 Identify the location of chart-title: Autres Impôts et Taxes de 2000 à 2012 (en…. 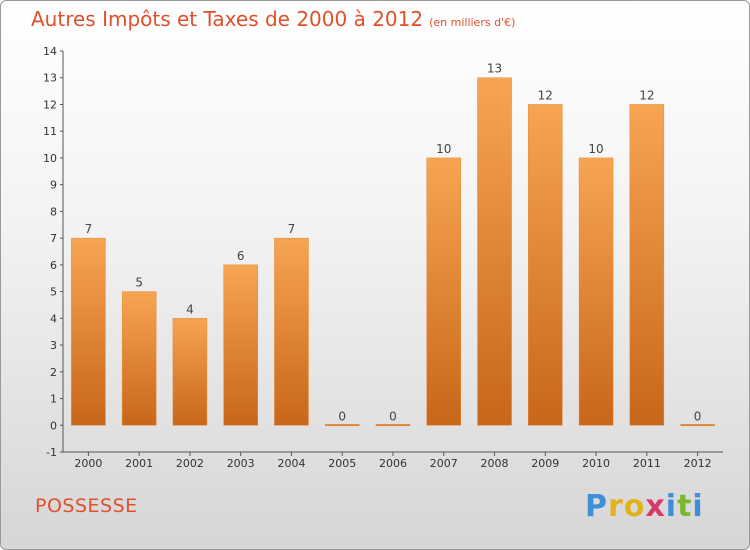
(273, 19).